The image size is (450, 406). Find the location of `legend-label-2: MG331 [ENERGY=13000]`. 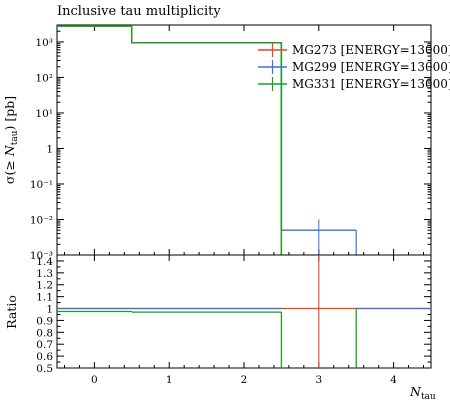

legend-label-2: MG331 [ENERGY=13000] is located at coordinates (371, 84).